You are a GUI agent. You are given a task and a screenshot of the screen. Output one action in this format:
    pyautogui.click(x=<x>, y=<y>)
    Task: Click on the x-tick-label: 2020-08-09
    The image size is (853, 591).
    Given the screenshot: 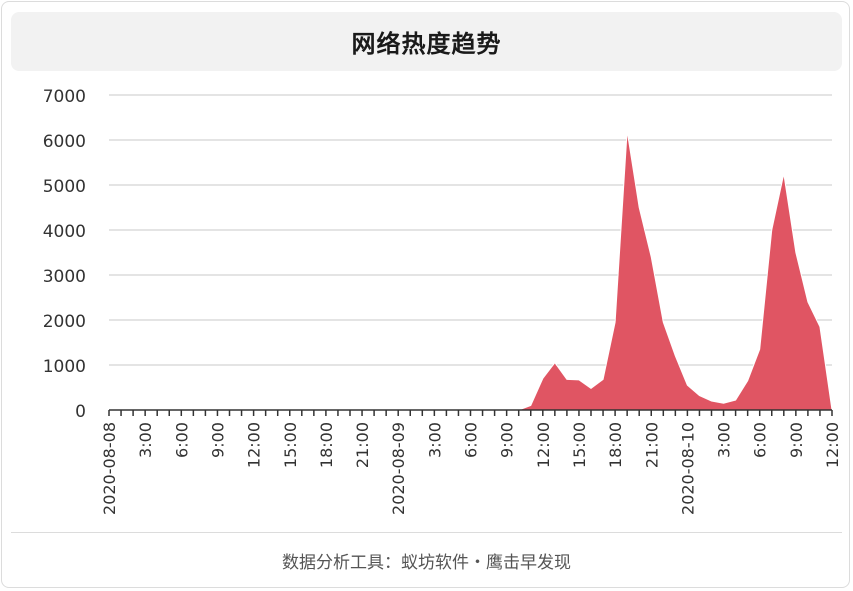 What is the action you would take?
    pyautogui.click(x=398, y=468)
    